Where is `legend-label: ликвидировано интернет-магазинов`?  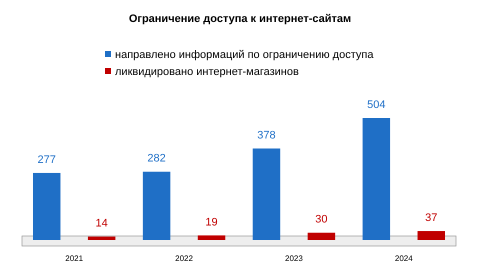
legend-label: ликвидировано интернет-магазинов is located at coordinates (207, 72).